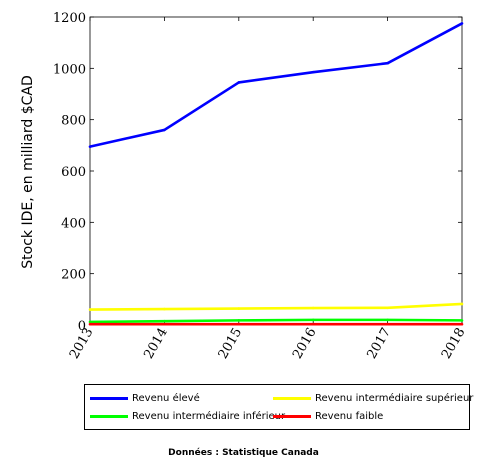 The width and height of the screenshot is (487, 467). What do you see at coordinates (109, 416) in the screenshot?
I see `legend-swatch-green` at bounding box center [109, 416].